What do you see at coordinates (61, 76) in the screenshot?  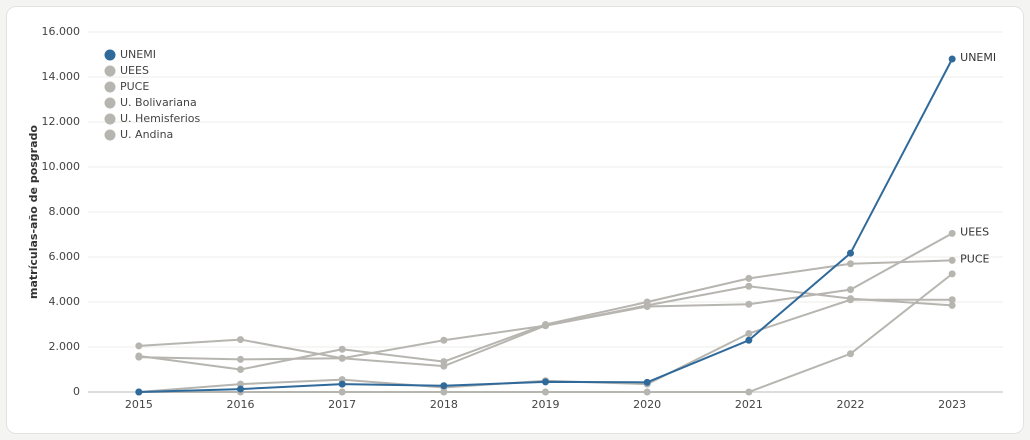 I see `y-tick-label: 14.000` at bounding box center [61, 76].